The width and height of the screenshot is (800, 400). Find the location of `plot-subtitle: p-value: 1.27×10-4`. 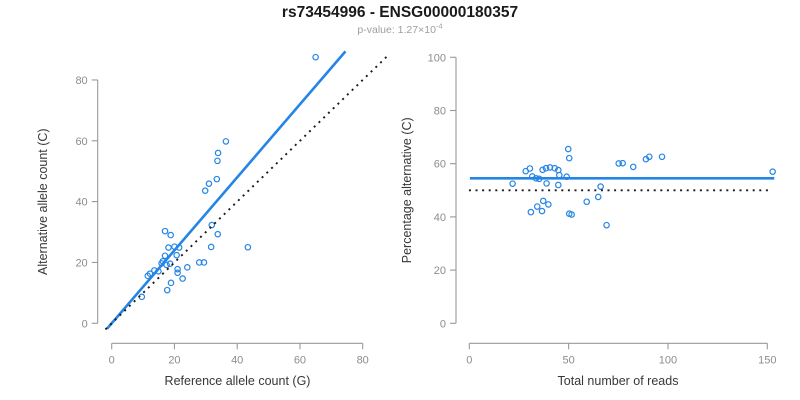

plot-subtitle: p-value: 1.27×10-4 is located at coordinates (400, 28).